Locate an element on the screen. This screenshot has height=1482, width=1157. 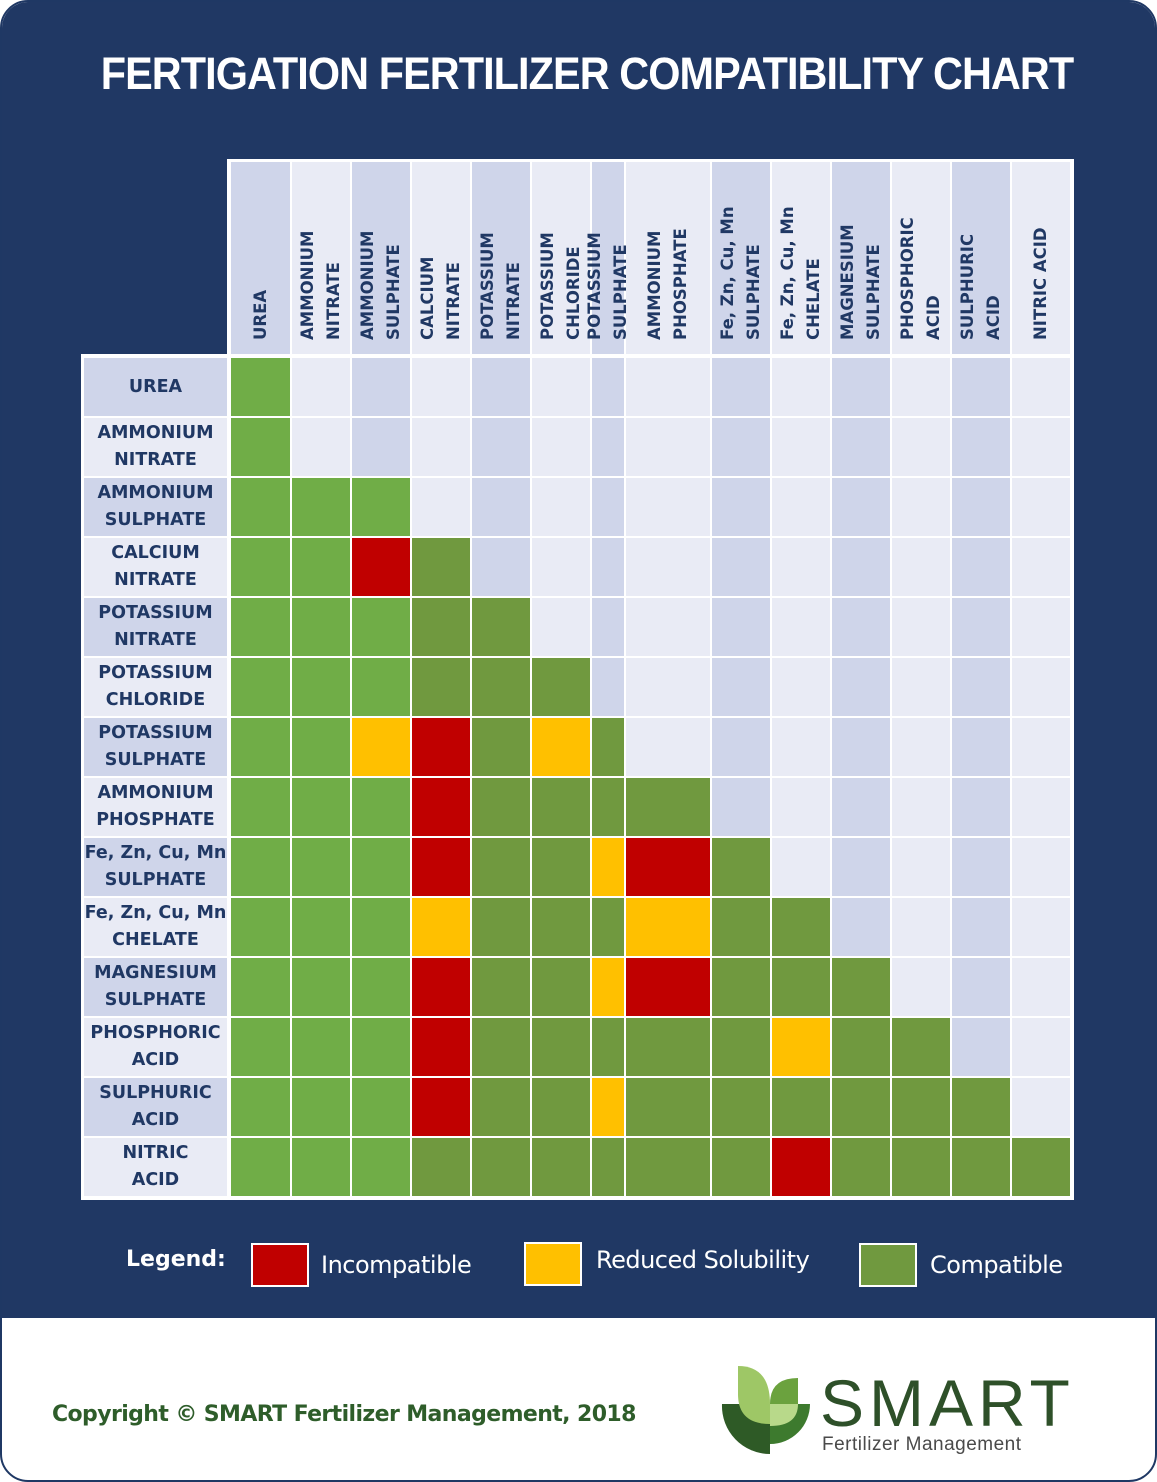
column-header-label: AMMONIUM PHOSPHATE is located at coordinates (667, 284).